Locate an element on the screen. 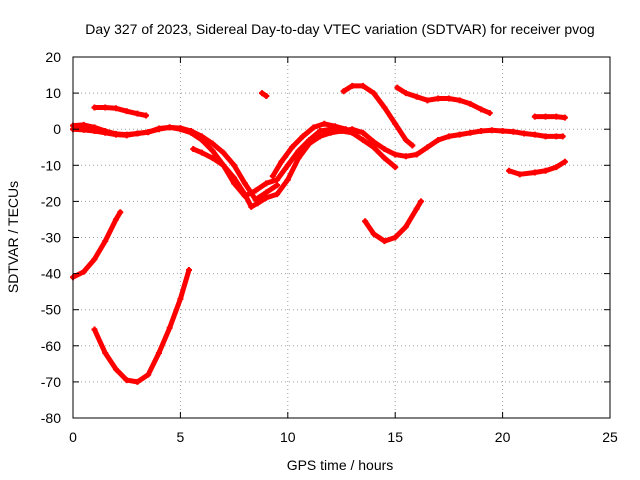 This screenshot has height=480, width=640. series-line is located at coordinates (550, 117).